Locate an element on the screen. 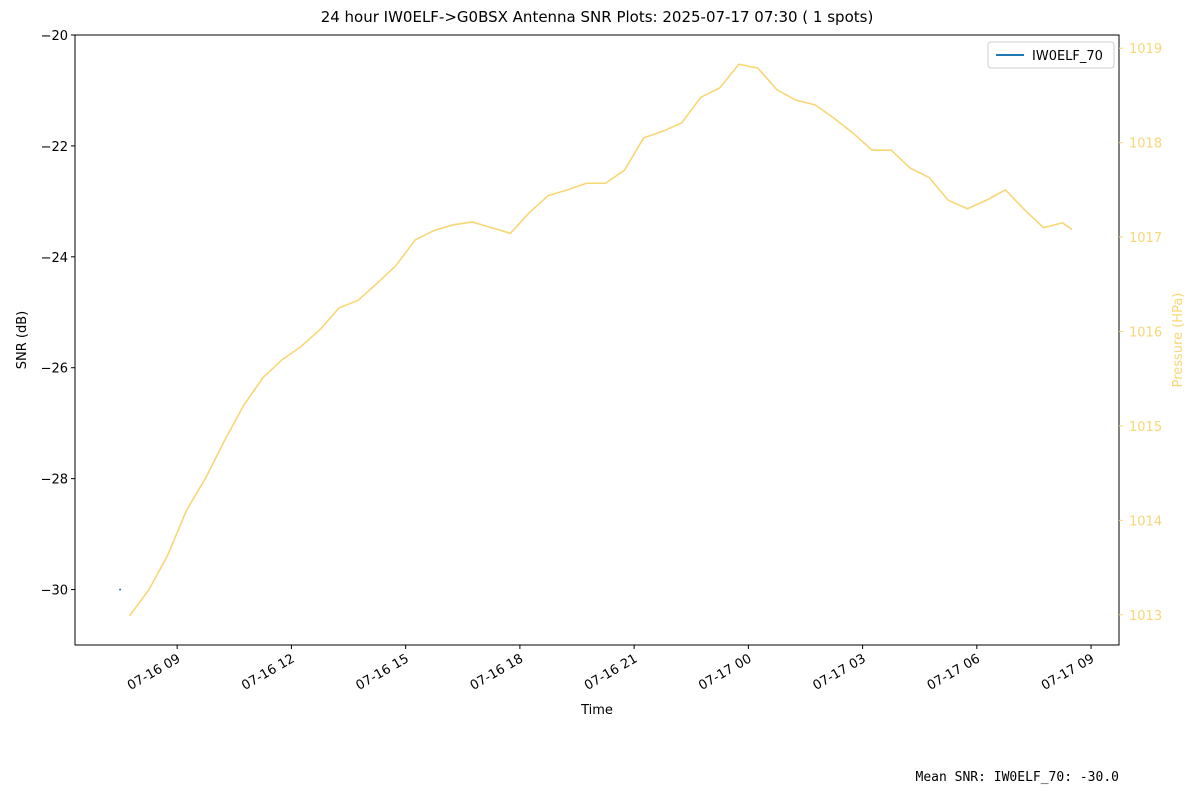 The width and height of the screenshot is (1200, 800). y2-tick-label: 1016 is located at coordinates (1145, 333).